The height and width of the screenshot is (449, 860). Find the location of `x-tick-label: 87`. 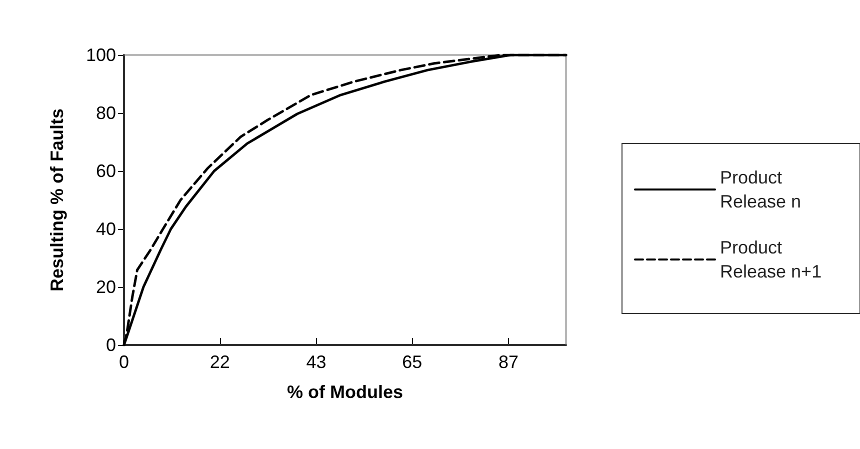

x-tick-label: 87 is located at coordinates (508, 362).